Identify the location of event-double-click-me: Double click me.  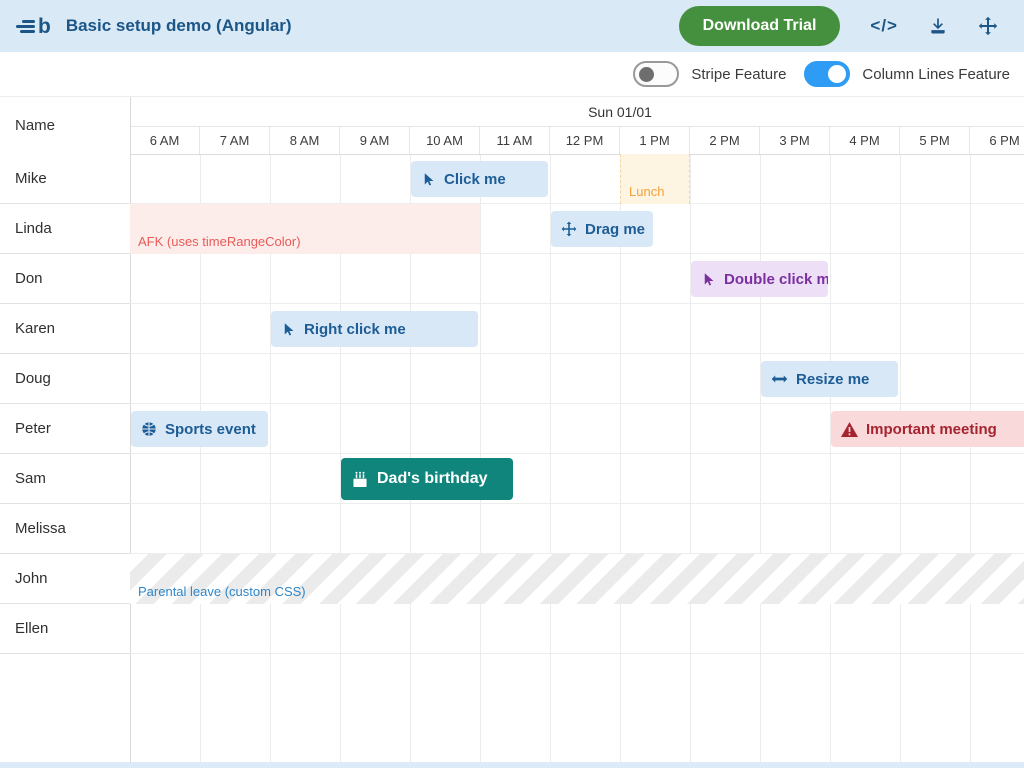
(759, 279).